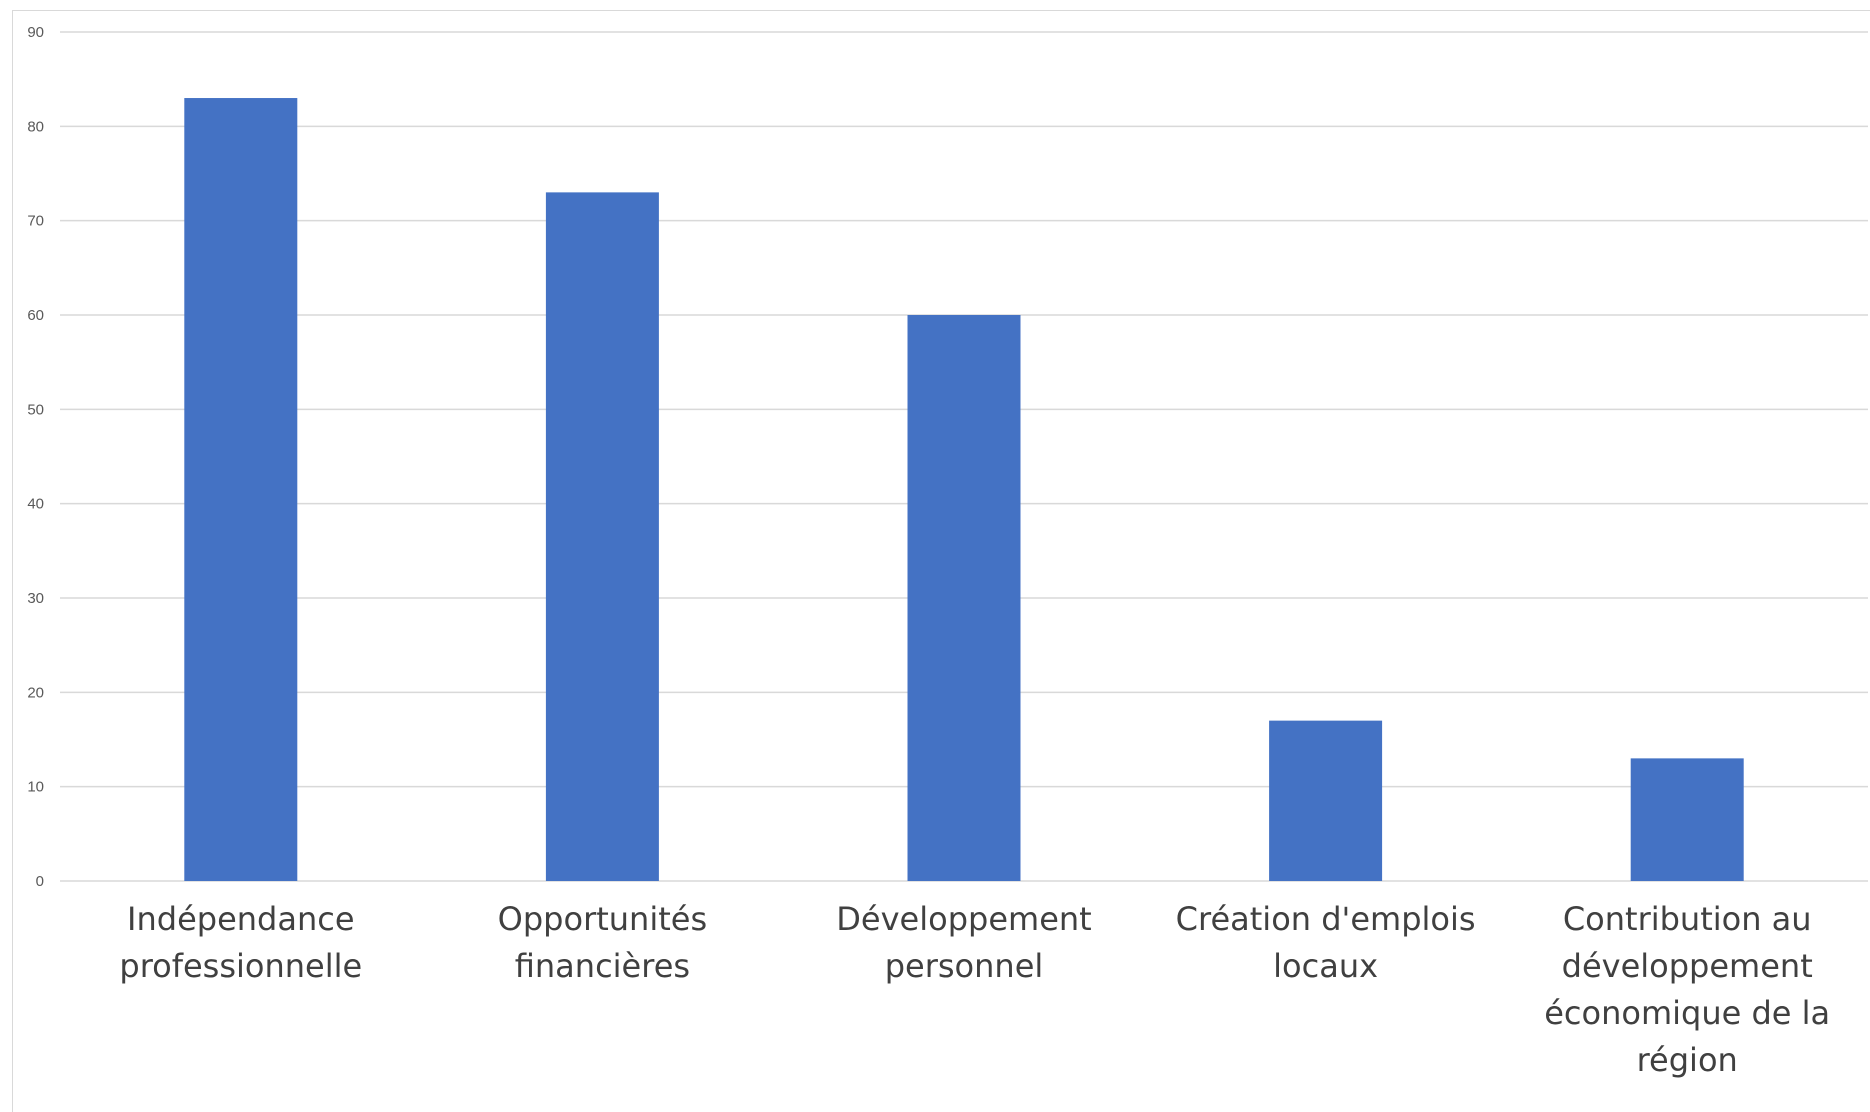 This screenshot has height=1112, width=1870. What do you see at coordinates (1325, 966) in the screenshot?
I see `x-tick-label-line: locaux` at bounding box center [1325, 966].